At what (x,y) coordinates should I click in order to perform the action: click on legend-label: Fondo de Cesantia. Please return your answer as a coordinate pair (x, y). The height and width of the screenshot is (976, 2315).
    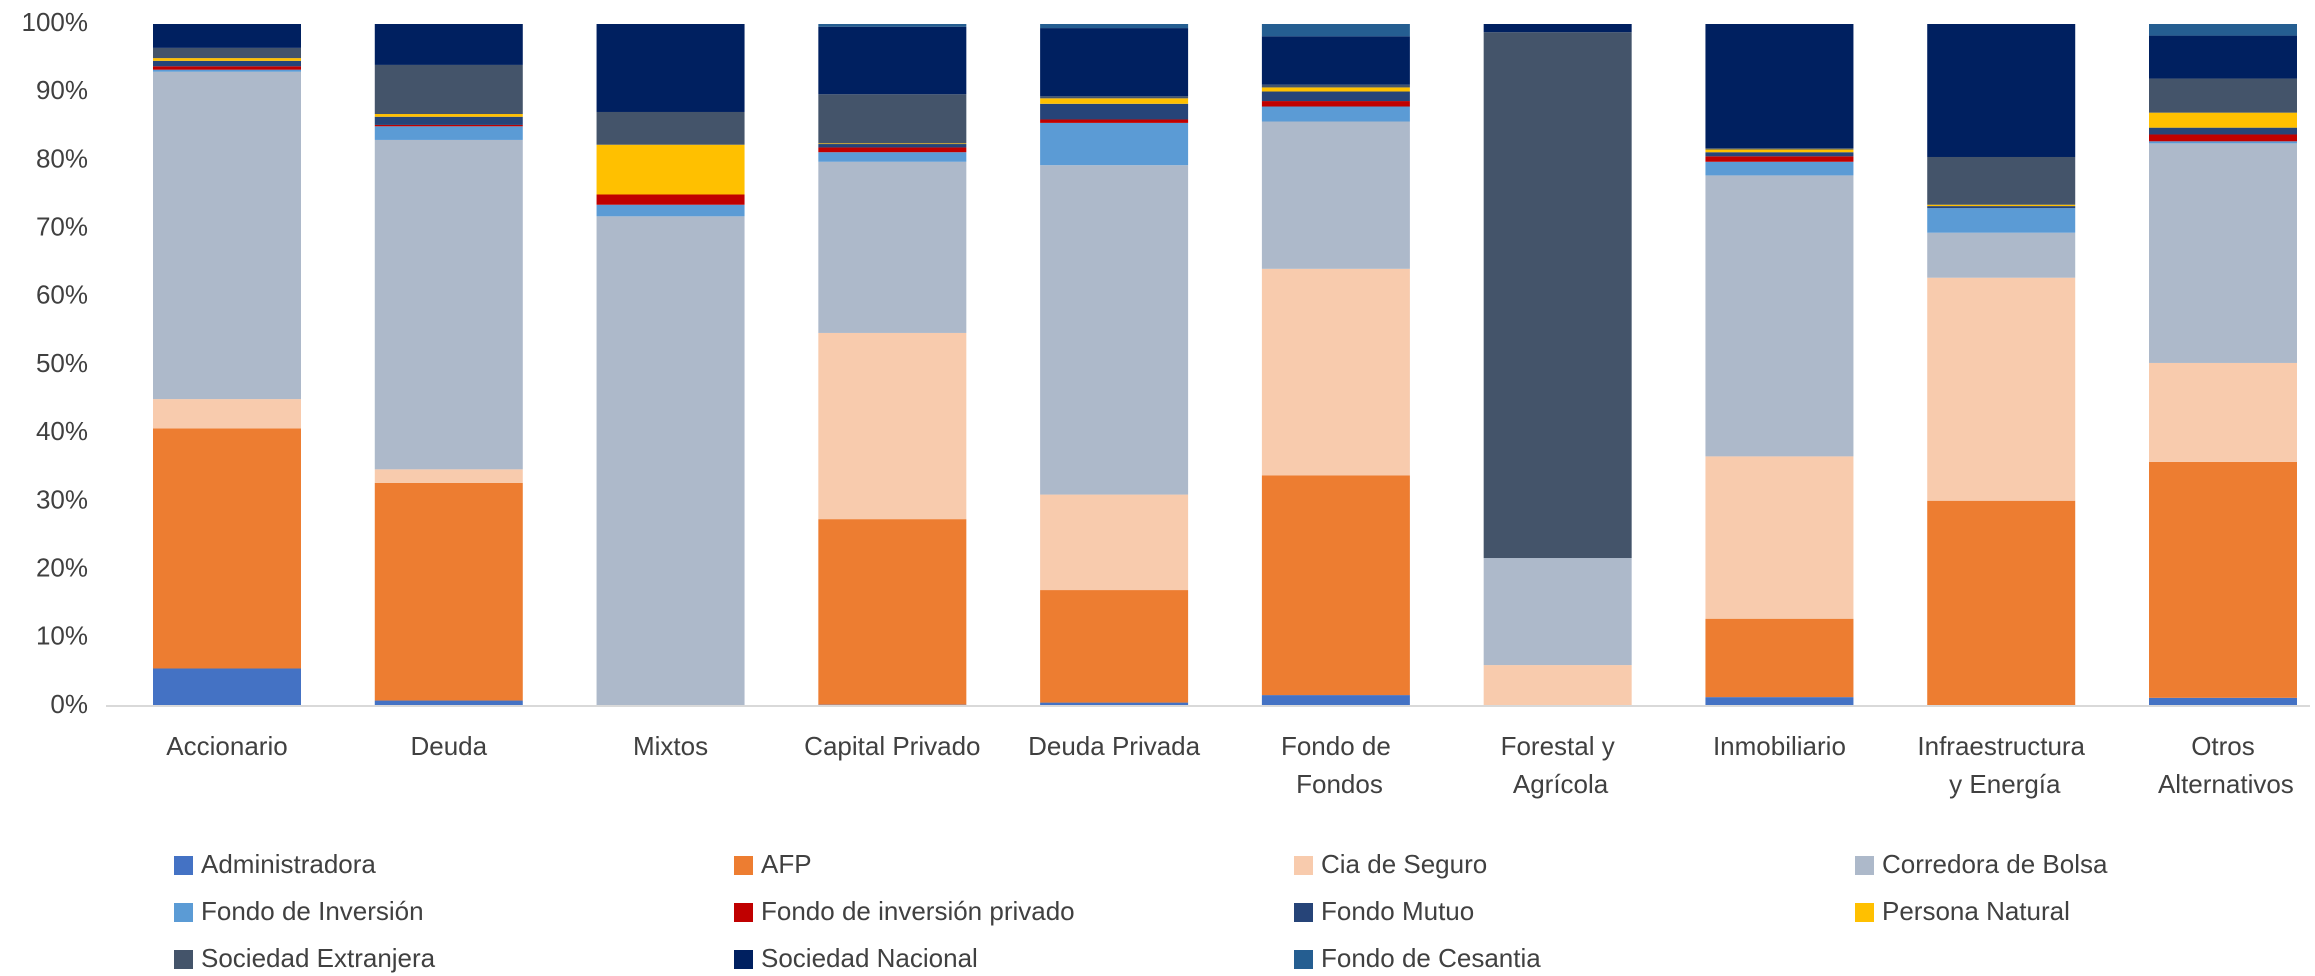
    Looking at the image, I should click on (1431, 958).